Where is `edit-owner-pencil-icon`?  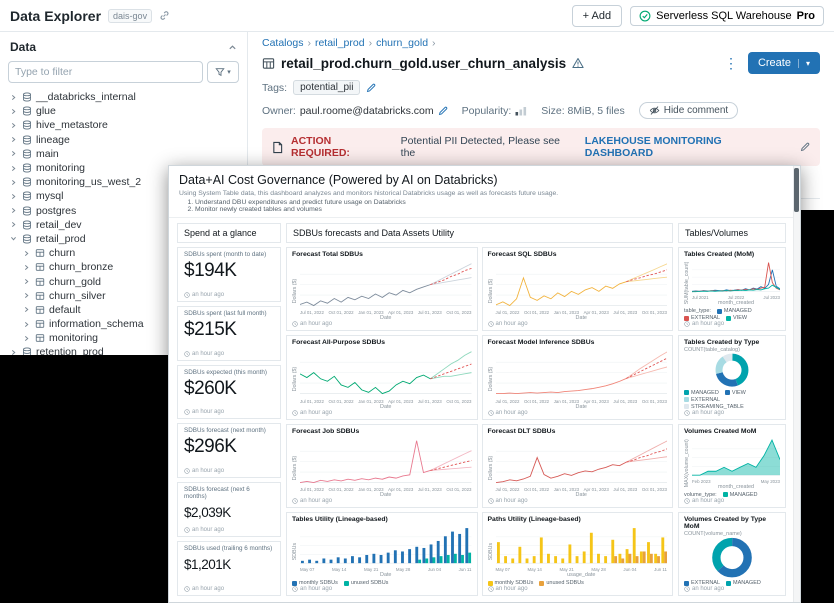
edit-owner-pencil-icon is located at coordinates (443, 111).